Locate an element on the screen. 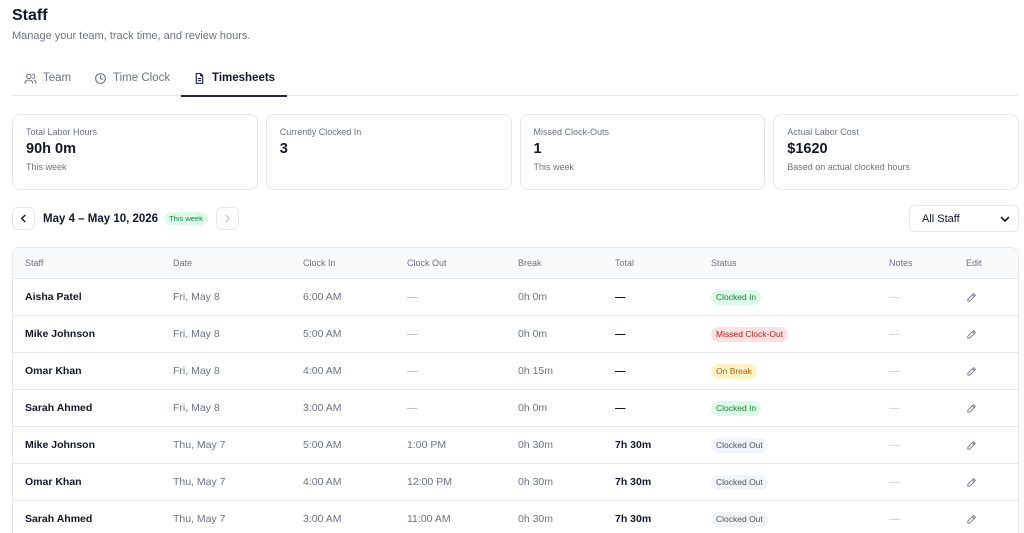 This screenshot has width=1024, height=533. column-header-notes: Notes is located at coordinates (901, 263).